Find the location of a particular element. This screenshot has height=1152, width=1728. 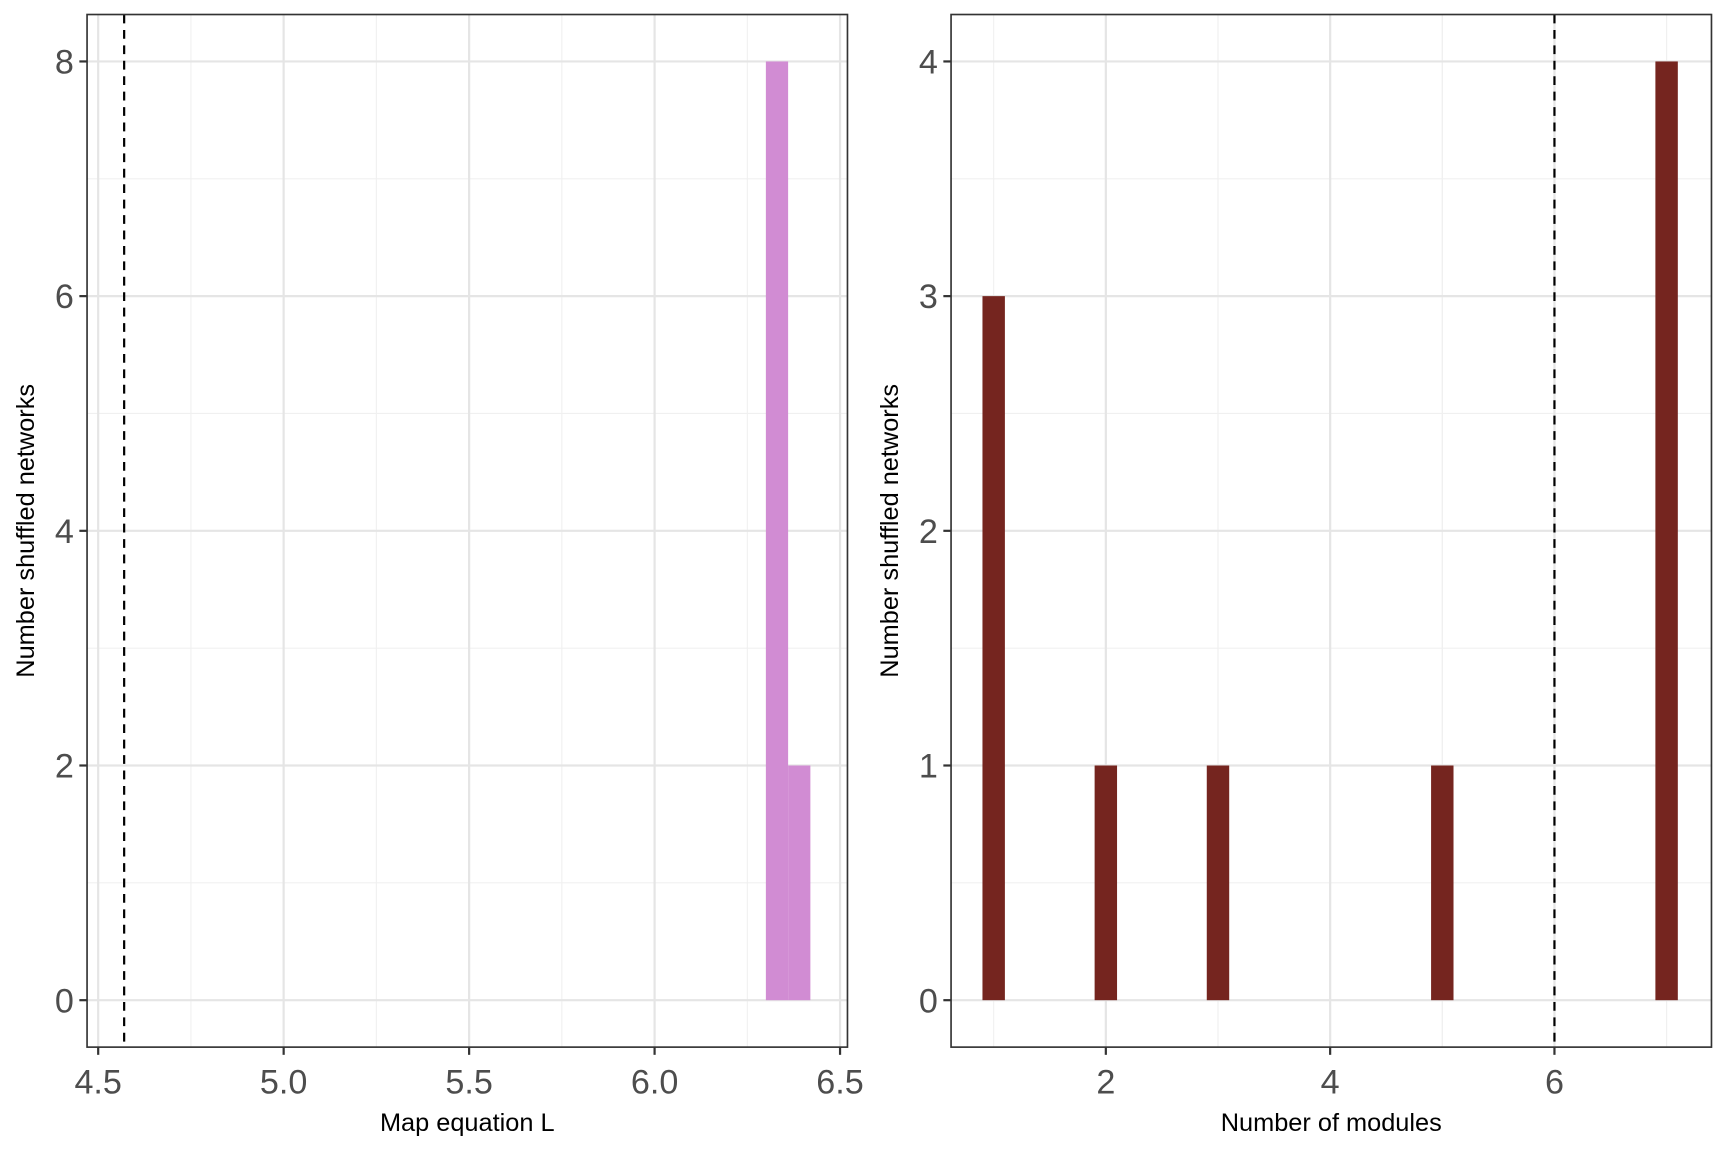

x-axis-title: Map equation L is located at coordinates (467, 1123).